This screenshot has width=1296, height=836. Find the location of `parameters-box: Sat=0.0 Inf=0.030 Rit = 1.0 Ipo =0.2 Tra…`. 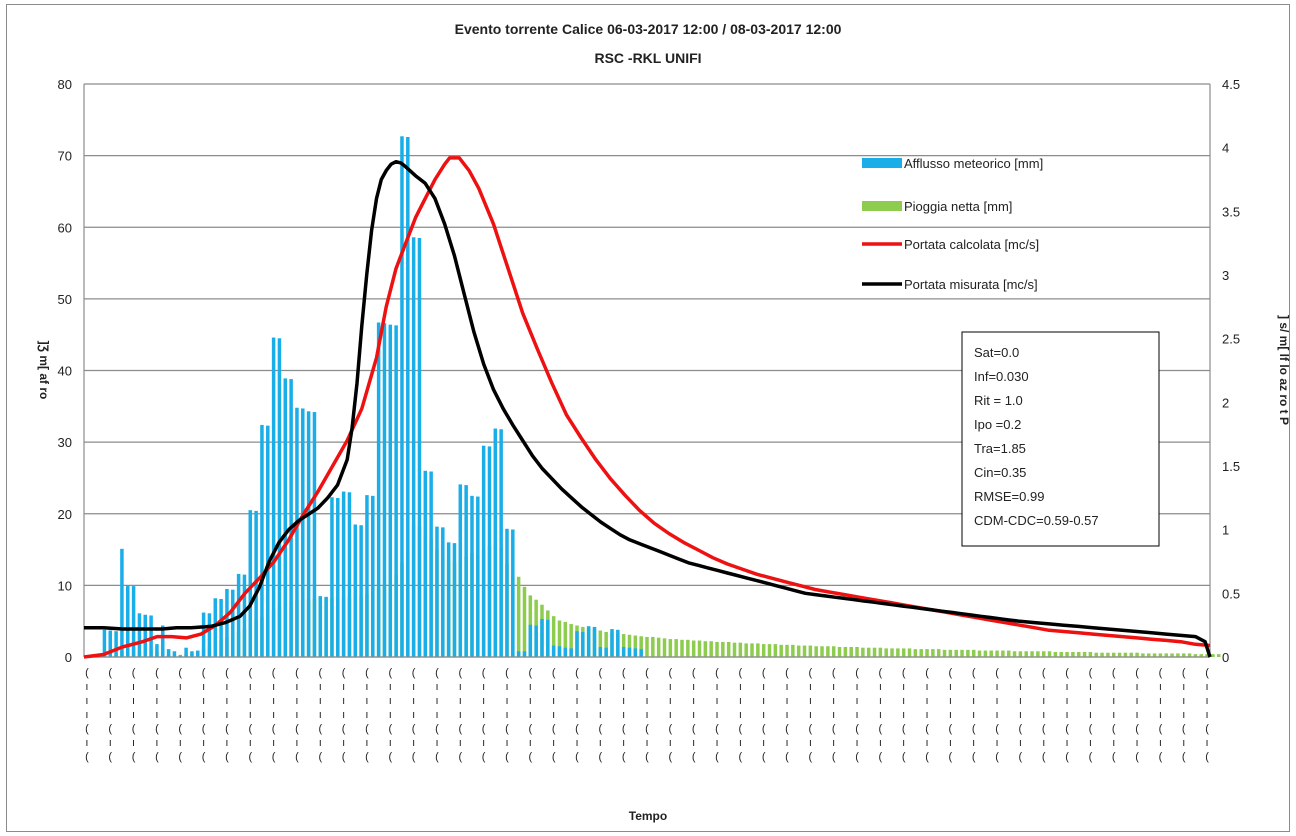

parameters-box: Sat=0.0 Inf=0.030 Rit = 1.0 Ipo =0.2 Tra… is located at coordinates (1060, 439).